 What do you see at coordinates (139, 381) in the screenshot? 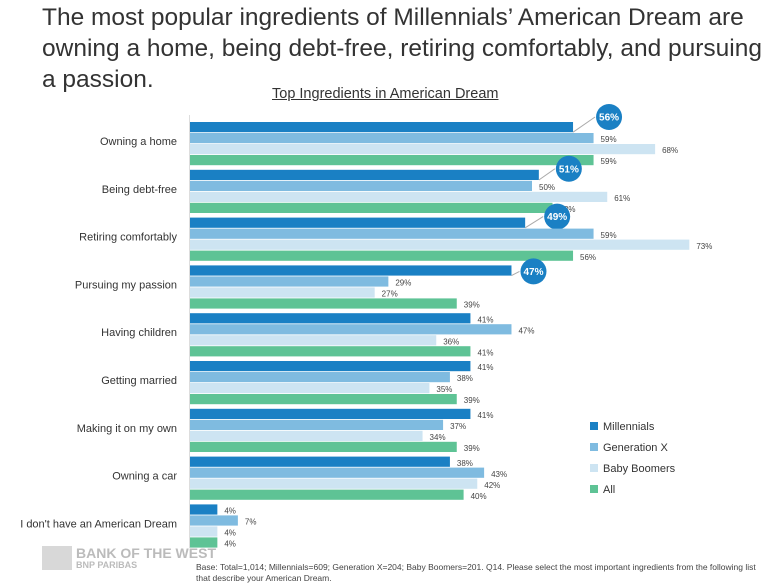
I see `category-label: Getting married` at bounding box center [139, 381].